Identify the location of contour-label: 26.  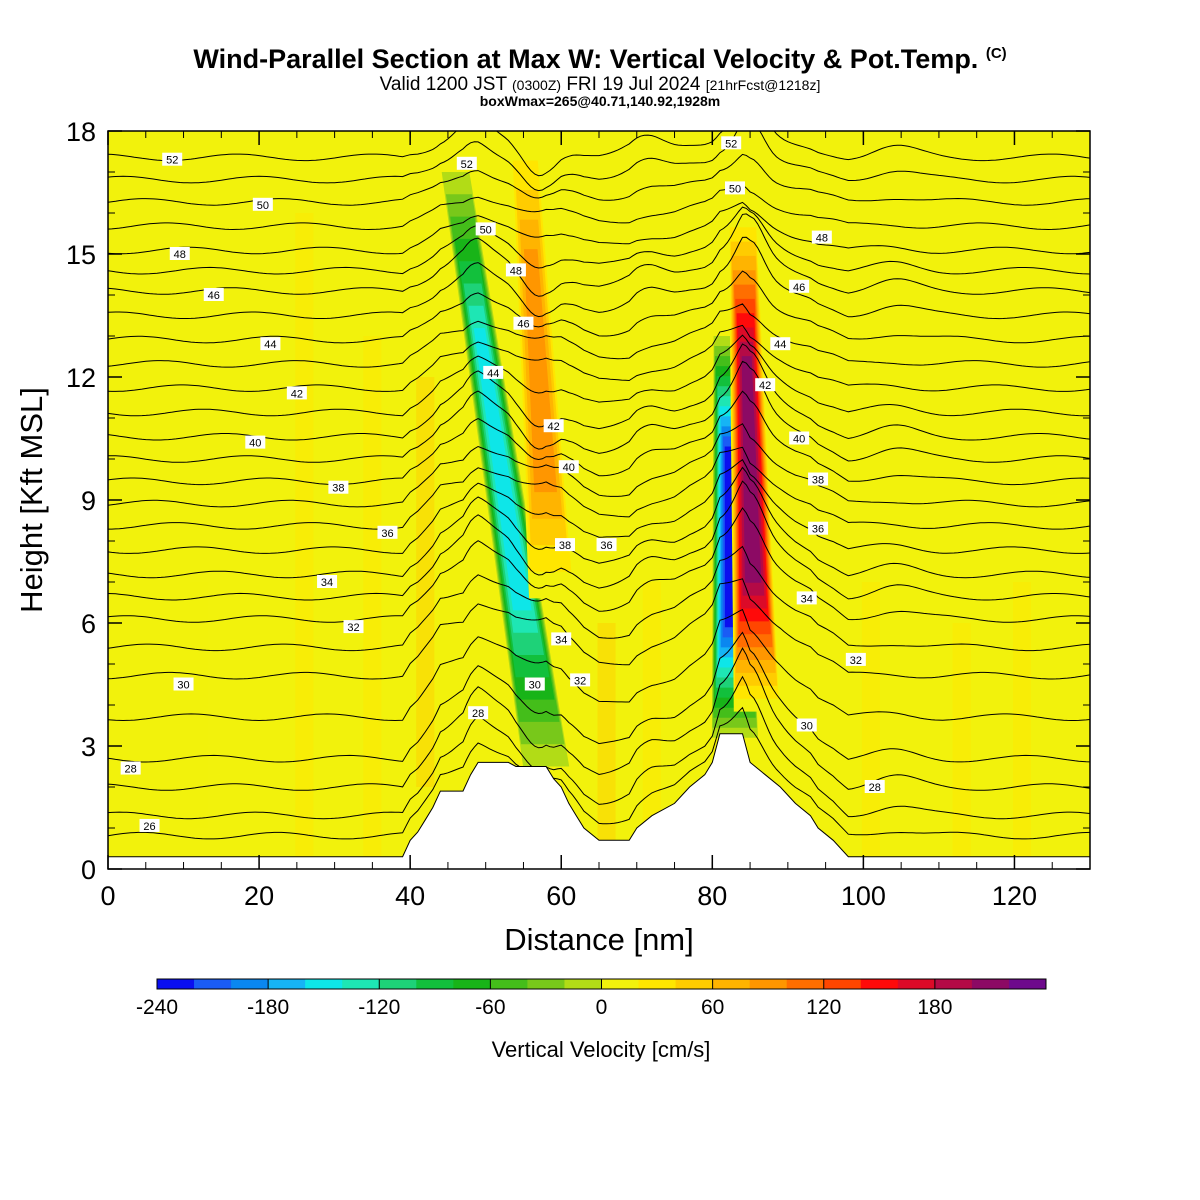
(149, 825).